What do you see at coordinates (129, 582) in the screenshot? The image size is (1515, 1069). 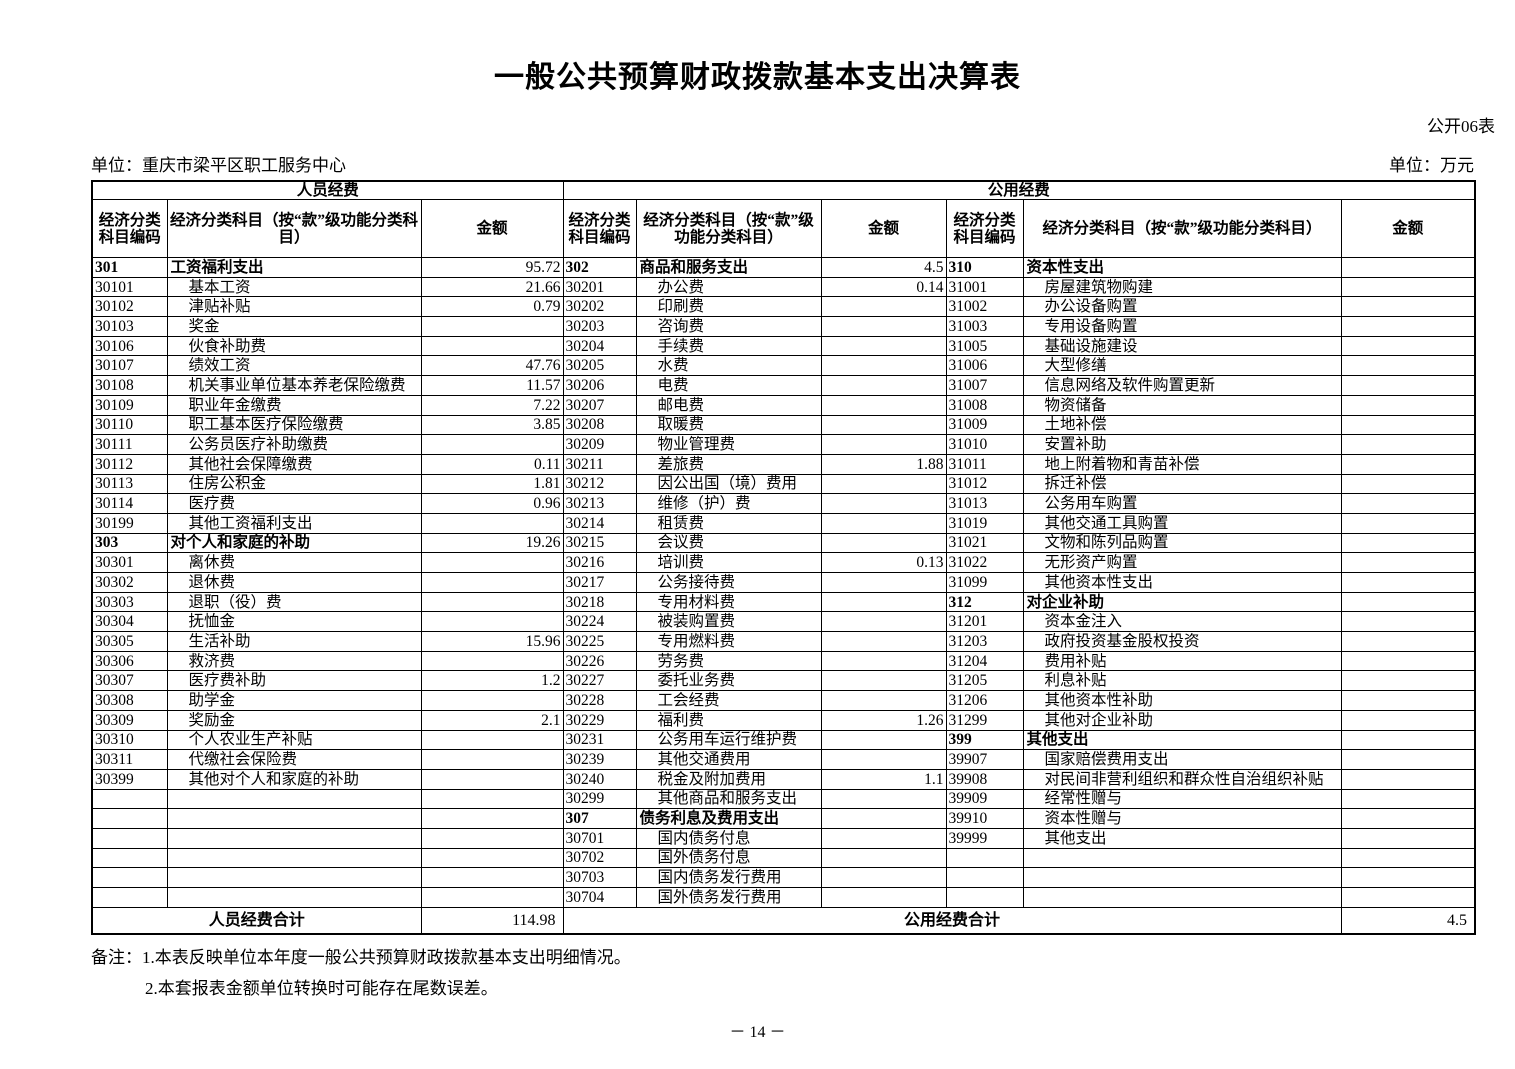 I see `code-cell: 30302` at bounding box center [129, 582].